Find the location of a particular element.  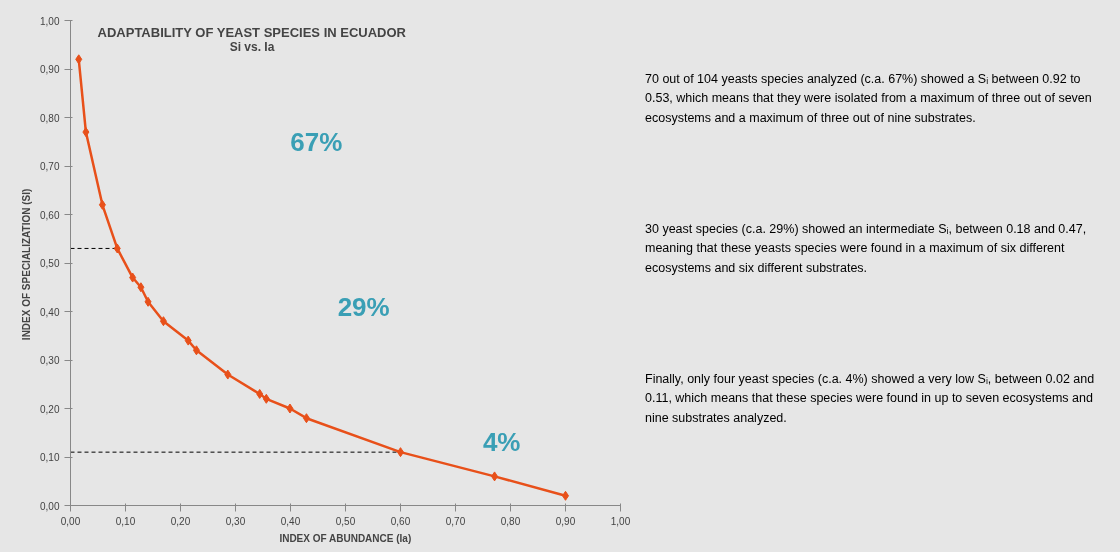

y-tick-label: 0,20 is located at coordinates (50, 409).